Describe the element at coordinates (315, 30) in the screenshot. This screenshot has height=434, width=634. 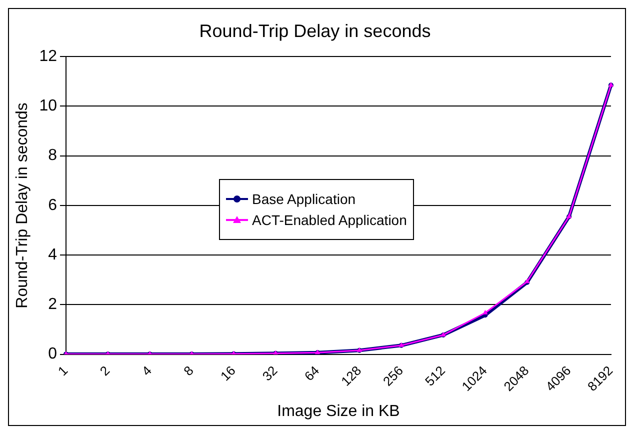
I see `chart-title: Round-Trip Delay in seconds` at that location.